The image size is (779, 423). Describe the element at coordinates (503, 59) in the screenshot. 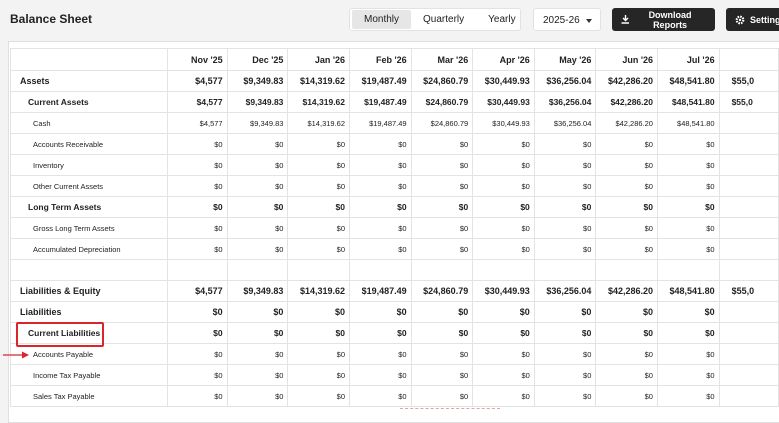

I see `column-header: Apr '26` at that location.